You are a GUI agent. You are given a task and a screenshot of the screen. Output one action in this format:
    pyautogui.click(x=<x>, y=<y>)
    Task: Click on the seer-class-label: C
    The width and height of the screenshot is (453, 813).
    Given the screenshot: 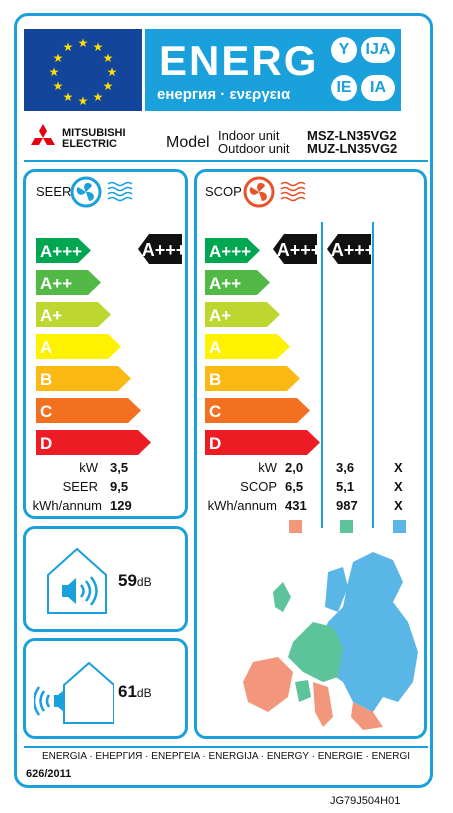 What is the action you would take?
    pyautogui.click(x=46, y=411)
    